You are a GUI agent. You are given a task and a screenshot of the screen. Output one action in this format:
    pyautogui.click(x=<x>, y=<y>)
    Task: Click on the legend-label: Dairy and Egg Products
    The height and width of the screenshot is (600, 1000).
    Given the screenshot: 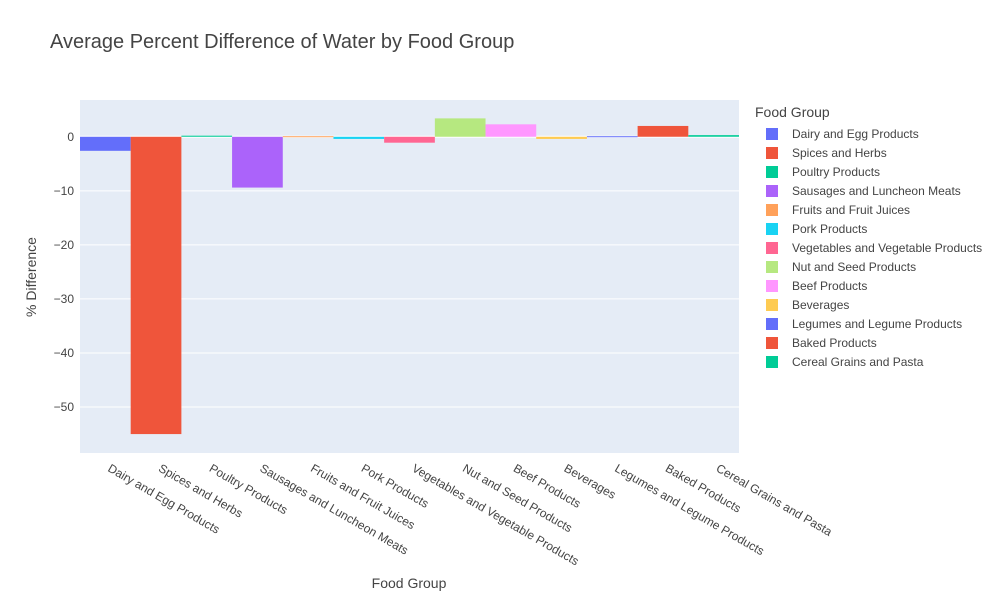 What is the action you would take?
    pyautogui.click(x=855, y=133)
    